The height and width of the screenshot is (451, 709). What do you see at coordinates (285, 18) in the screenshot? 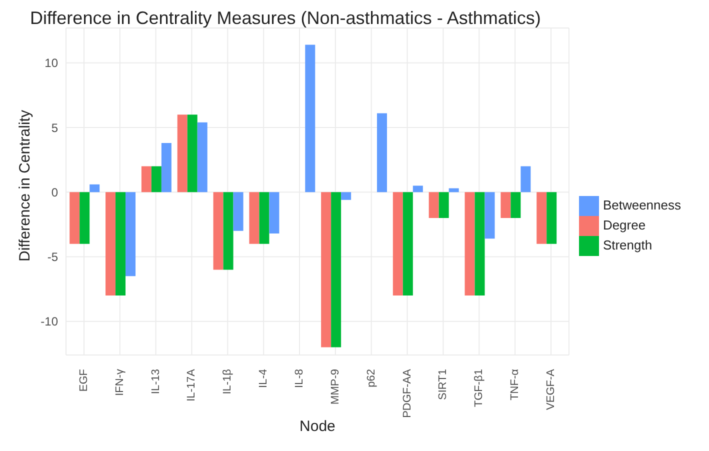
I see `chart-title: Difference in Centrality Measures (Non-asthmatics - Asthmatics)` at bounding box center [285, 18].